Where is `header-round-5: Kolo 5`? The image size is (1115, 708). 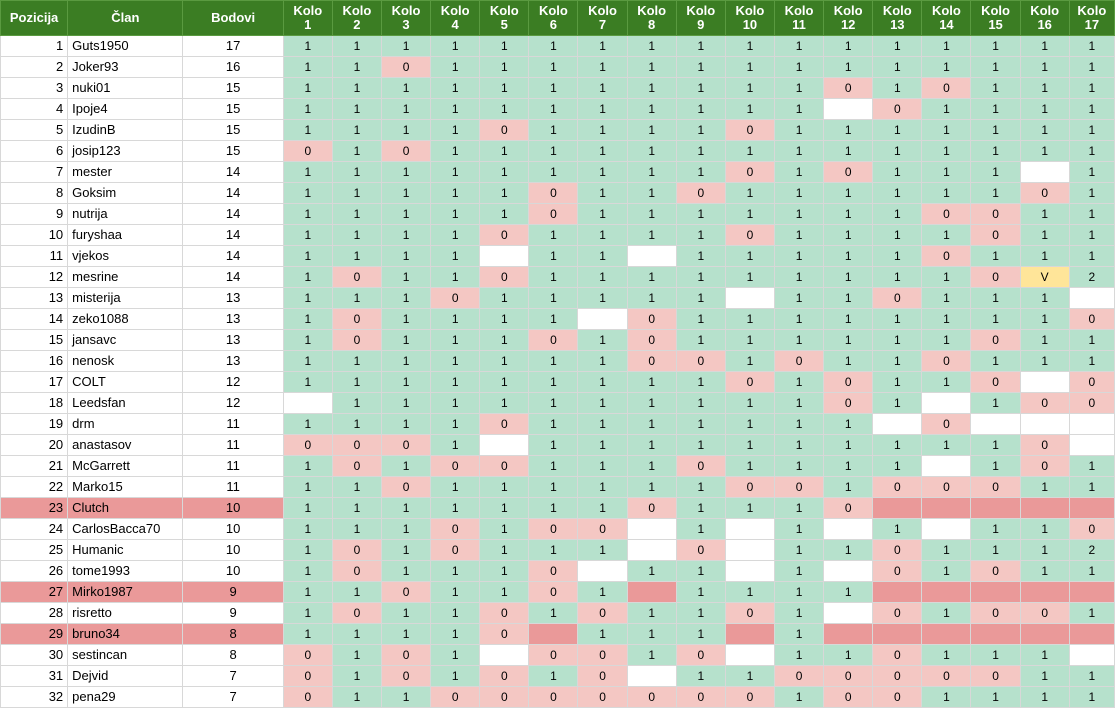
header-round-5: Kolo 5 is located at coordinates (504, 18).